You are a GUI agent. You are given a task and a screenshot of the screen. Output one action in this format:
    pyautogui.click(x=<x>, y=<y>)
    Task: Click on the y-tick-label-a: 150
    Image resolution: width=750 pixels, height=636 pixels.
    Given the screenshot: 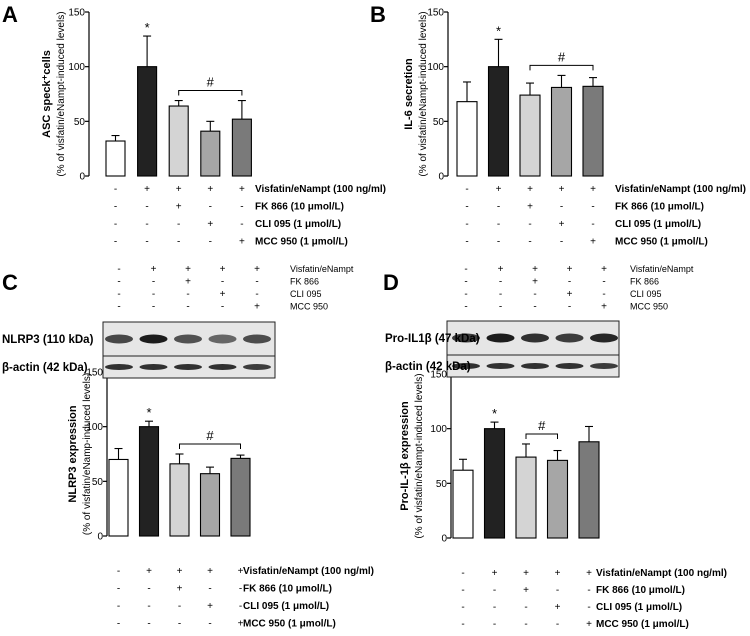 What is the action you would take?
    pyautogui.click(x=76, y=13)
    